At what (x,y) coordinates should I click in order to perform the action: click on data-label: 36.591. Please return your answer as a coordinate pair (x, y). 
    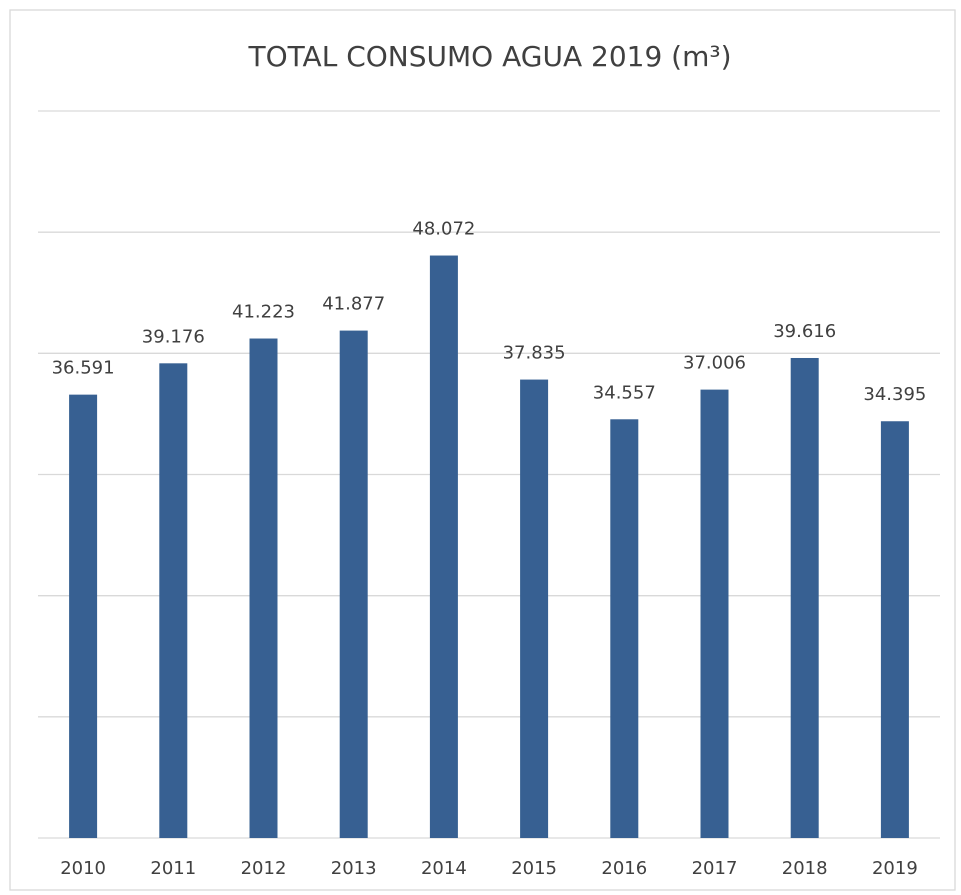
    Looking at the image, I should click on (83, 368).